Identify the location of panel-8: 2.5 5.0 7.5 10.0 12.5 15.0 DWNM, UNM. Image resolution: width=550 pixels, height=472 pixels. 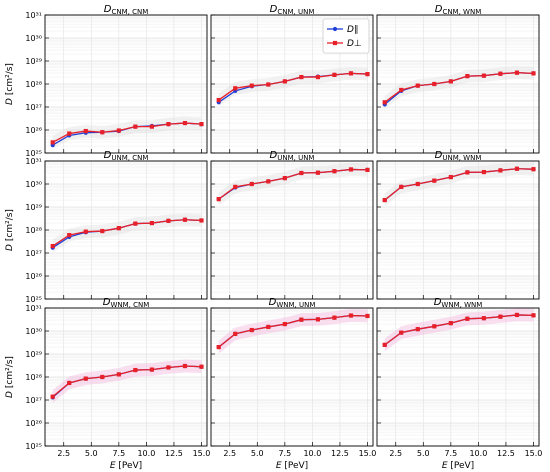
(293, 377).